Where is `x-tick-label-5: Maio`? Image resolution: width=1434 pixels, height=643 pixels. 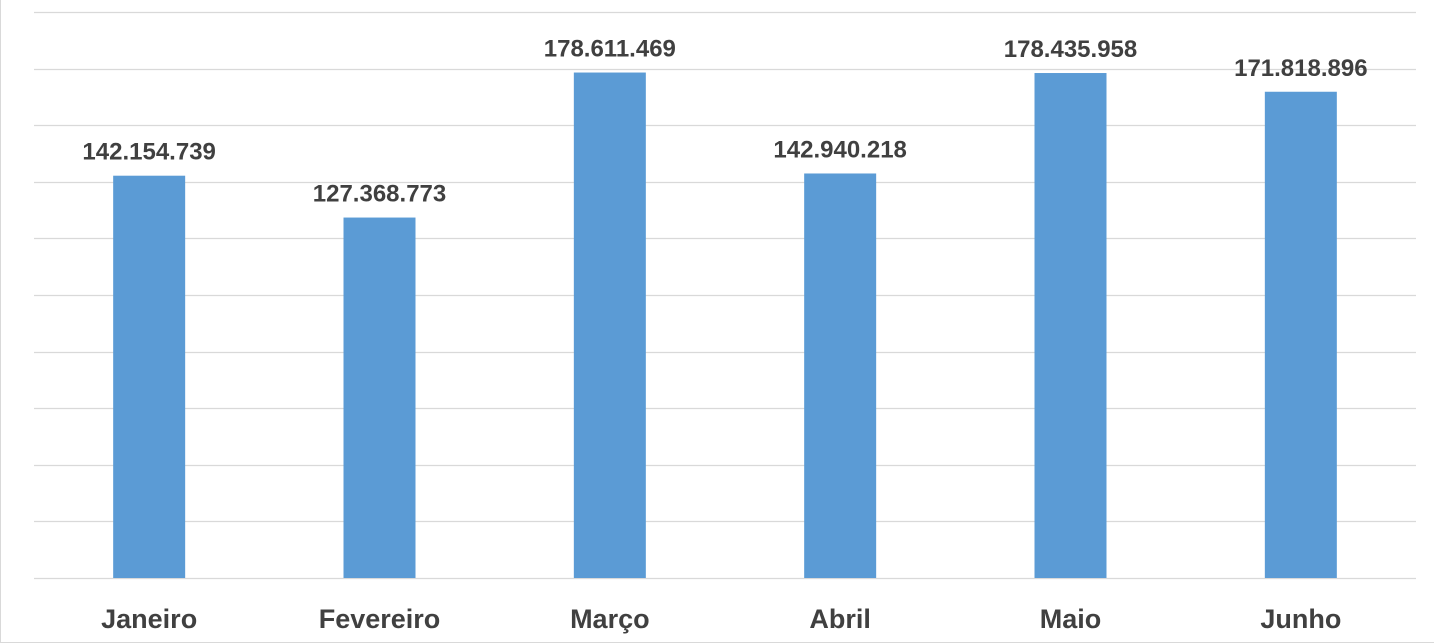 x-tick-label-5: Maio is located at coordinates (1071, 619).